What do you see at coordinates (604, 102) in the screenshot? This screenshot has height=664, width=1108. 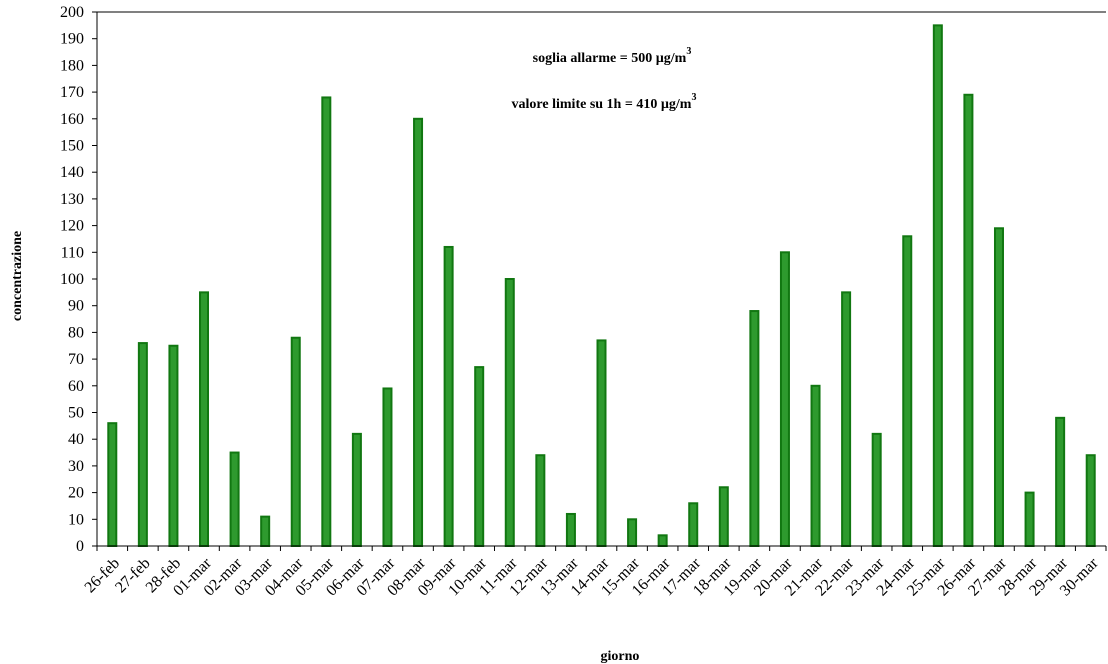 I see `annotation-hourly-limit: valore limite su 1h = 410 µg/m3` at bounding box center [604, 102].